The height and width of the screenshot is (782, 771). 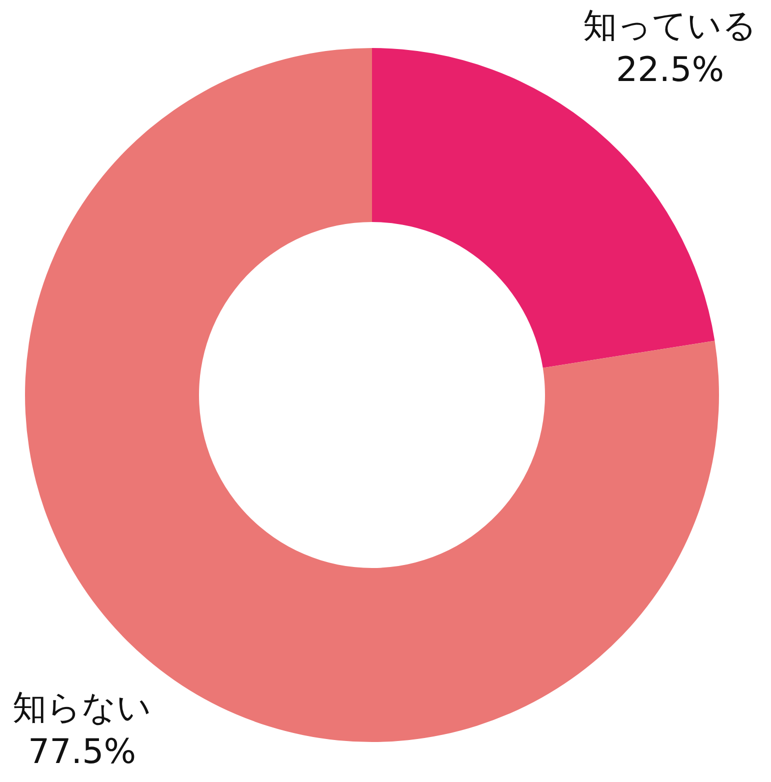 What do you see at coordinates (670, 70) in the screenshot?
I see `data-label: 22.5%` at bounding box center [670, 70].